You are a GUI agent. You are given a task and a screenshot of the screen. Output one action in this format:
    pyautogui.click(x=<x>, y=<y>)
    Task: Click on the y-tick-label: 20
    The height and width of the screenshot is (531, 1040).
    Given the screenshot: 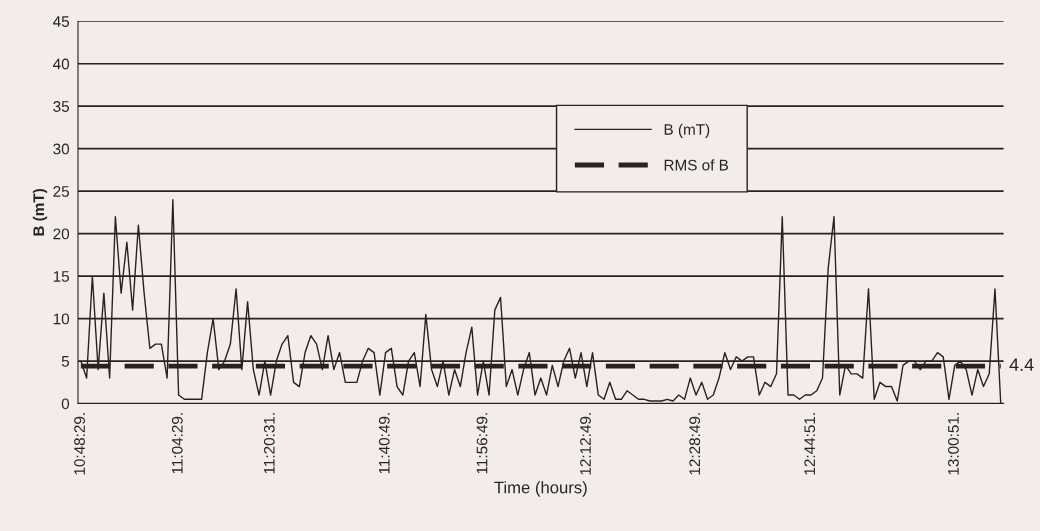 What is the action you would take?
    pyautogui.click(x=61, y=234)
    